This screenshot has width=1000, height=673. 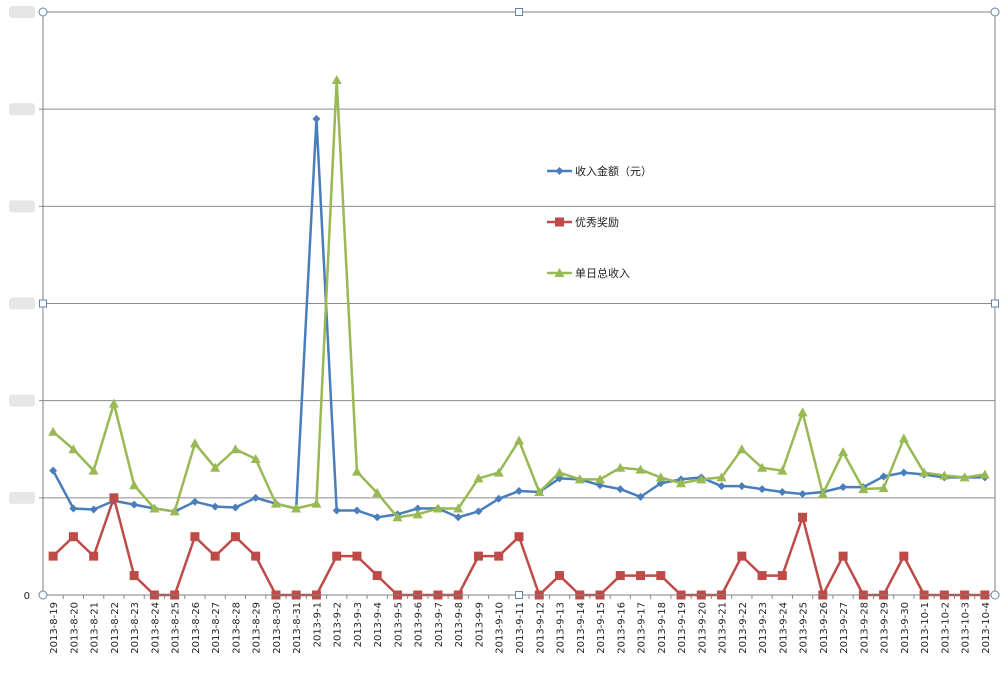 What do you see at coordinates (297, 628) in the screenshot?
I see `x-tick-label: 2013-8-31` at bounding box center [297, 628].